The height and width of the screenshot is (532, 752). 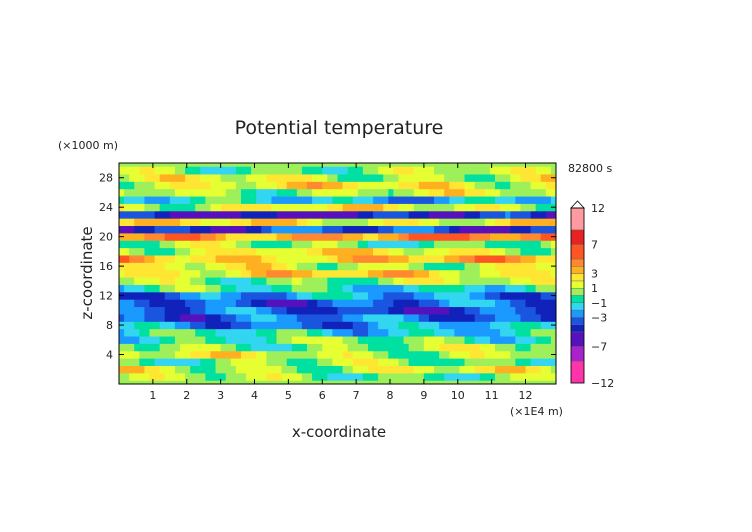 I want to click on y-tick-label: 20, so click(x=106, y=237).